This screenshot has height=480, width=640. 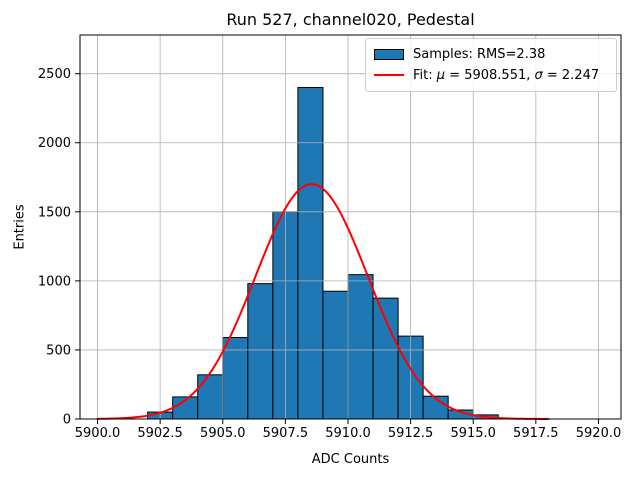 I want to click on x-tick-label: 5912.5, so click(x=411, y=433).